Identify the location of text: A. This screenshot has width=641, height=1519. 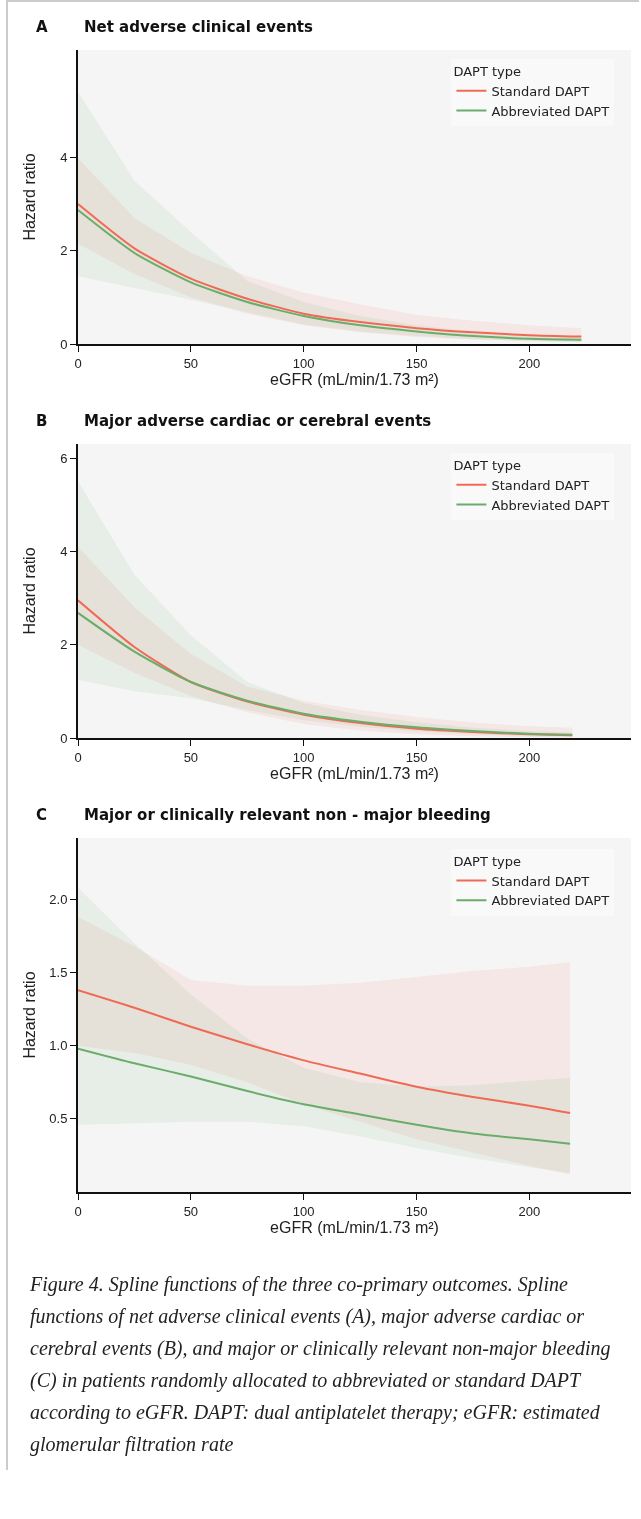
(42, 27).